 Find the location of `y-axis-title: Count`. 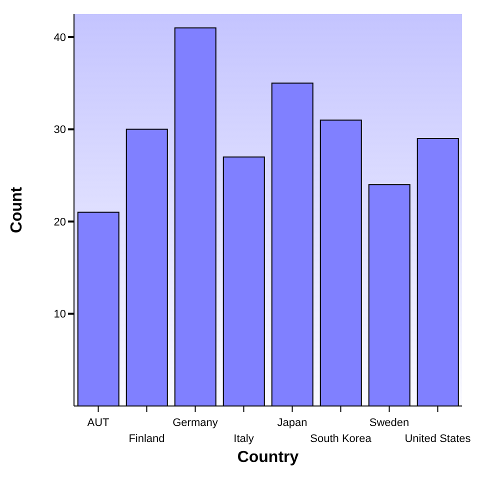

y-axis-title: Count is located at coordinates (17, 210).